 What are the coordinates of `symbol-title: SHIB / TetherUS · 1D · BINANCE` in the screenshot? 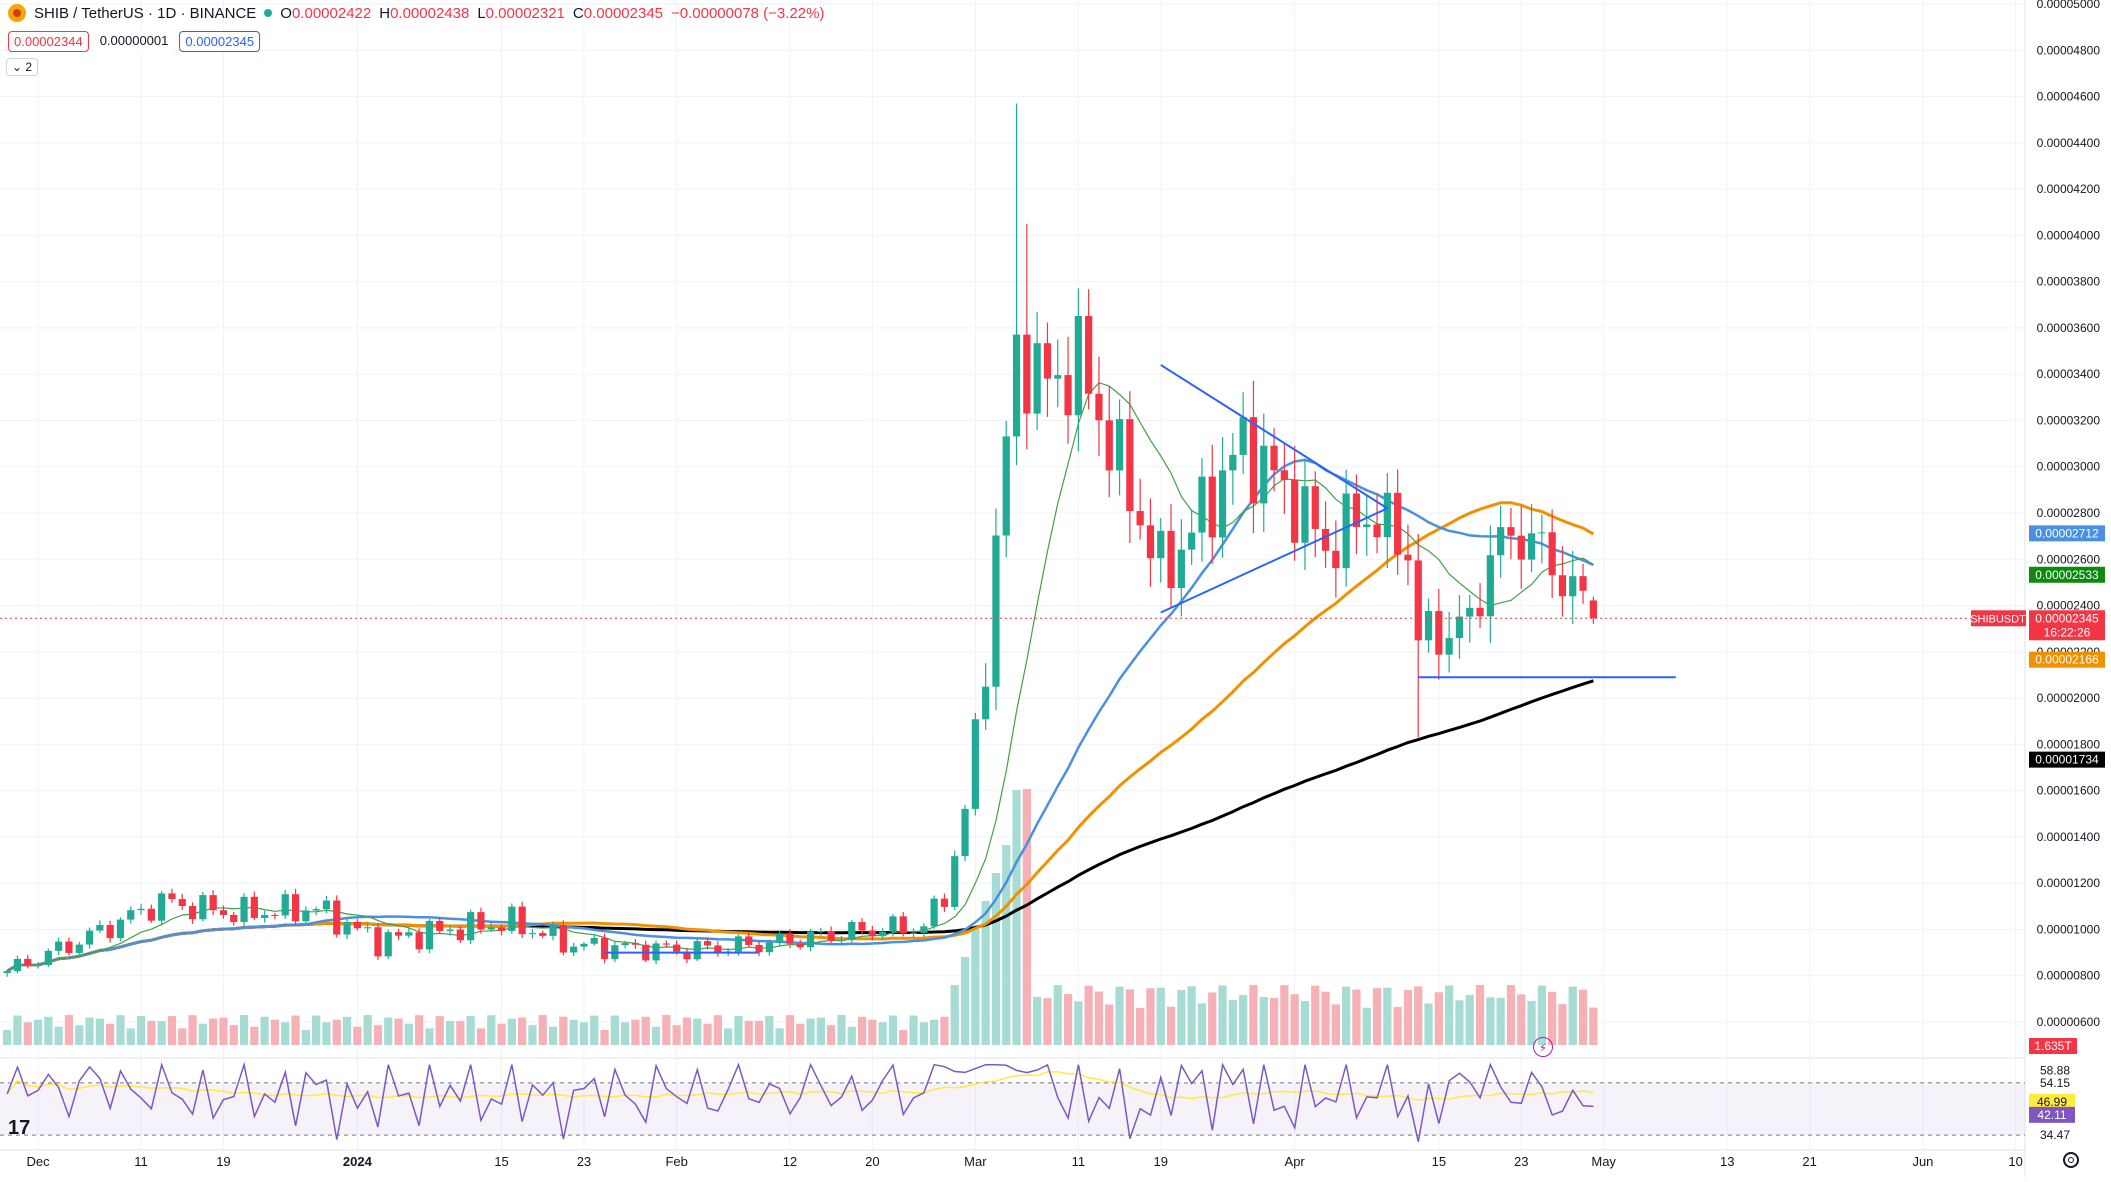 It's located at (145, 13).